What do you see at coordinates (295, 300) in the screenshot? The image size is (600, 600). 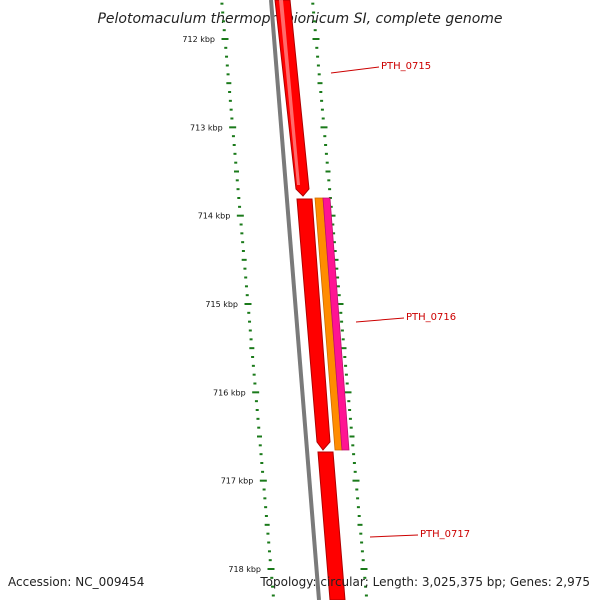 I see `genome-backbone` at bounding box center [295, 300].